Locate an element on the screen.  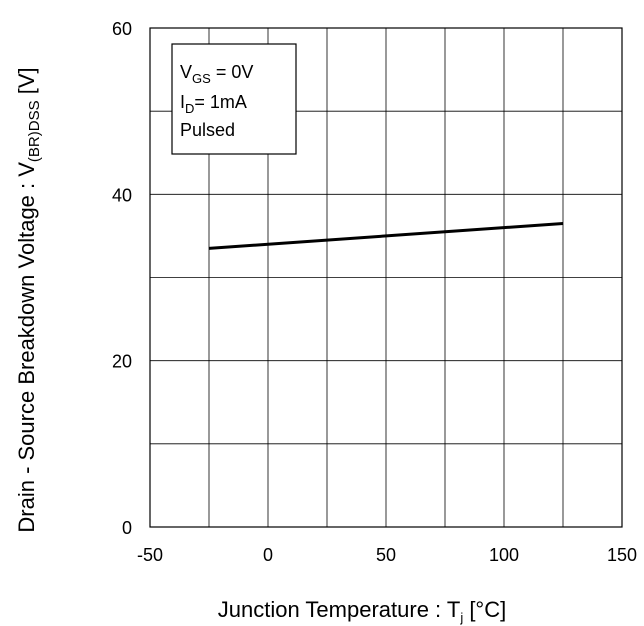
x-tick-label: -50 is located at coordinates (150, 555).